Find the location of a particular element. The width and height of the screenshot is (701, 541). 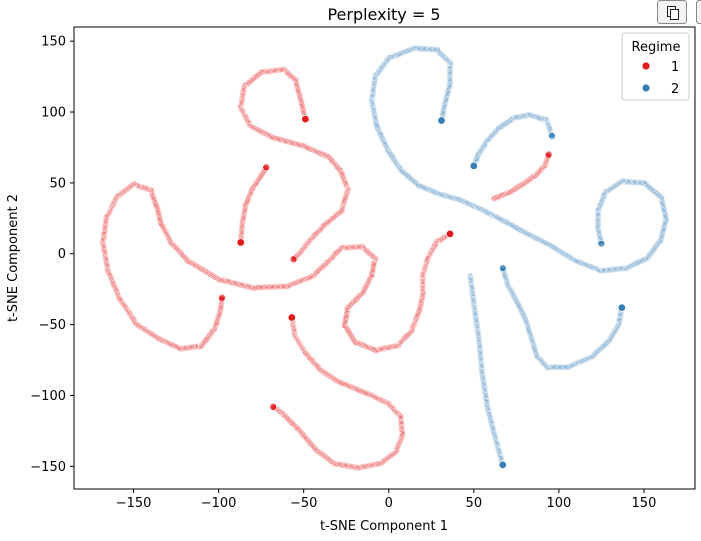

legend-box is located at coordinates (655, 66).